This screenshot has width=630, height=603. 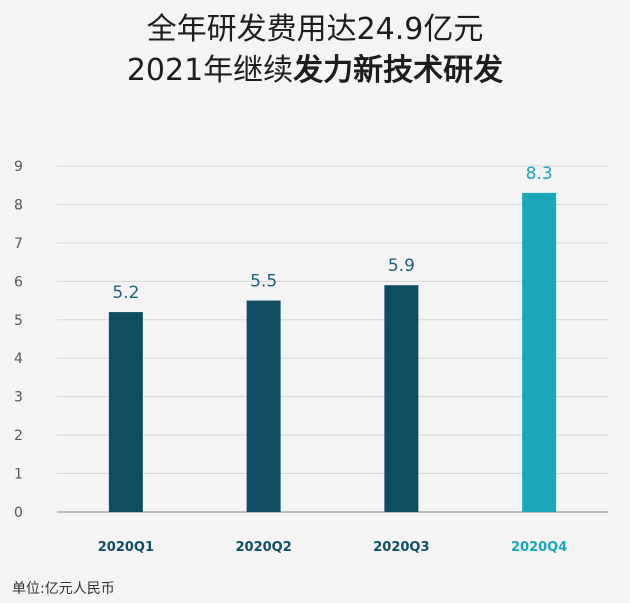 I want to click on unit-label: 单位:亿元人民币, so click(x=63, y=589).